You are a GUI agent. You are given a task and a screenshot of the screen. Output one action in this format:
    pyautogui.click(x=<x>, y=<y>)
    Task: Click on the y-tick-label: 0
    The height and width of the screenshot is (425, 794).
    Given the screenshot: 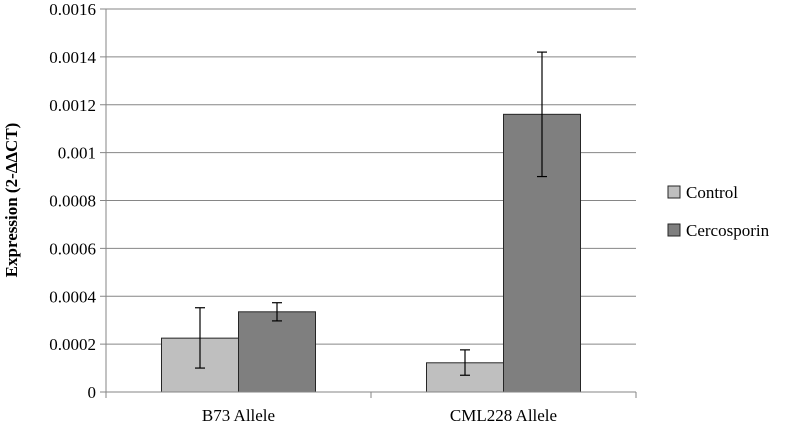 What is the action you would take?
    pyautogui.click(x=92, y=392)
    